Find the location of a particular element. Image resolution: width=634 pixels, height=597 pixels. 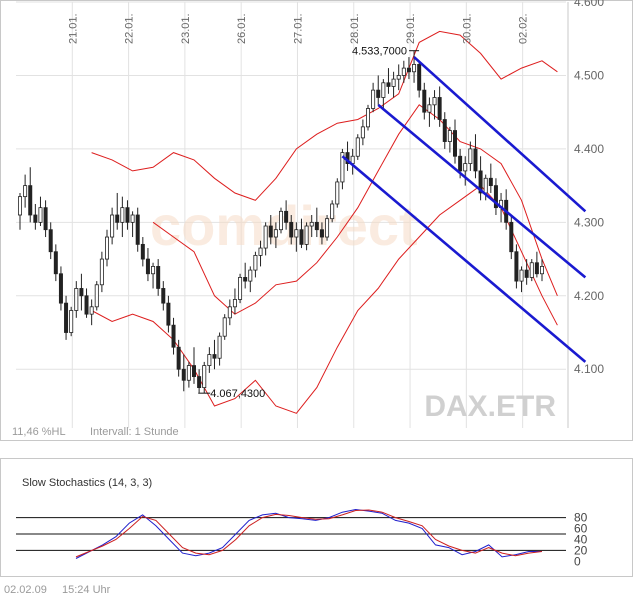

x-tick-label: 27.01. is located at coordinates (298, 28).